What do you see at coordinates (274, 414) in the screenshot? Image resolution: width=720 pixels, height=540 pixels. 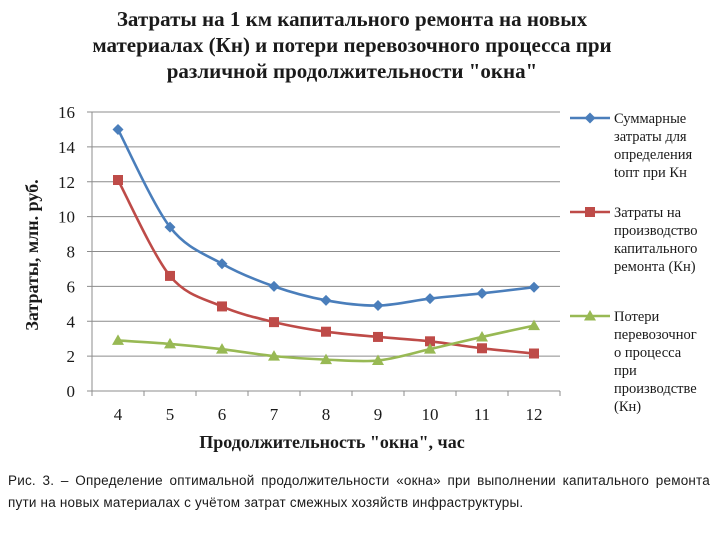 I see `x-tick-label: 7` at bounding box center [274, 414].